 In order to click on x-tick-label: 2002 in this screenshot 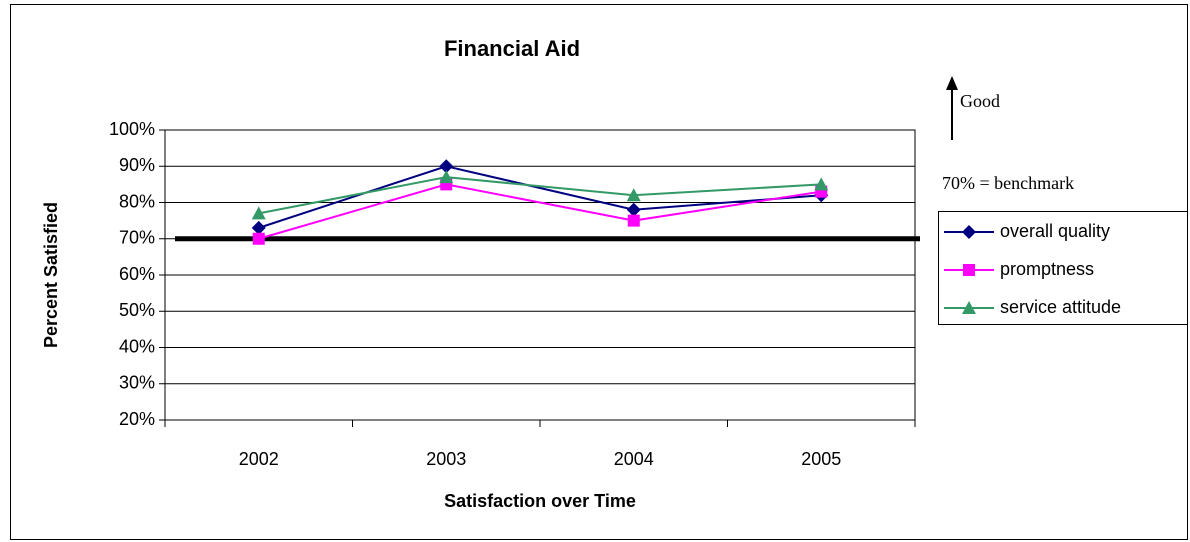, I will do `click(259, 459)`.